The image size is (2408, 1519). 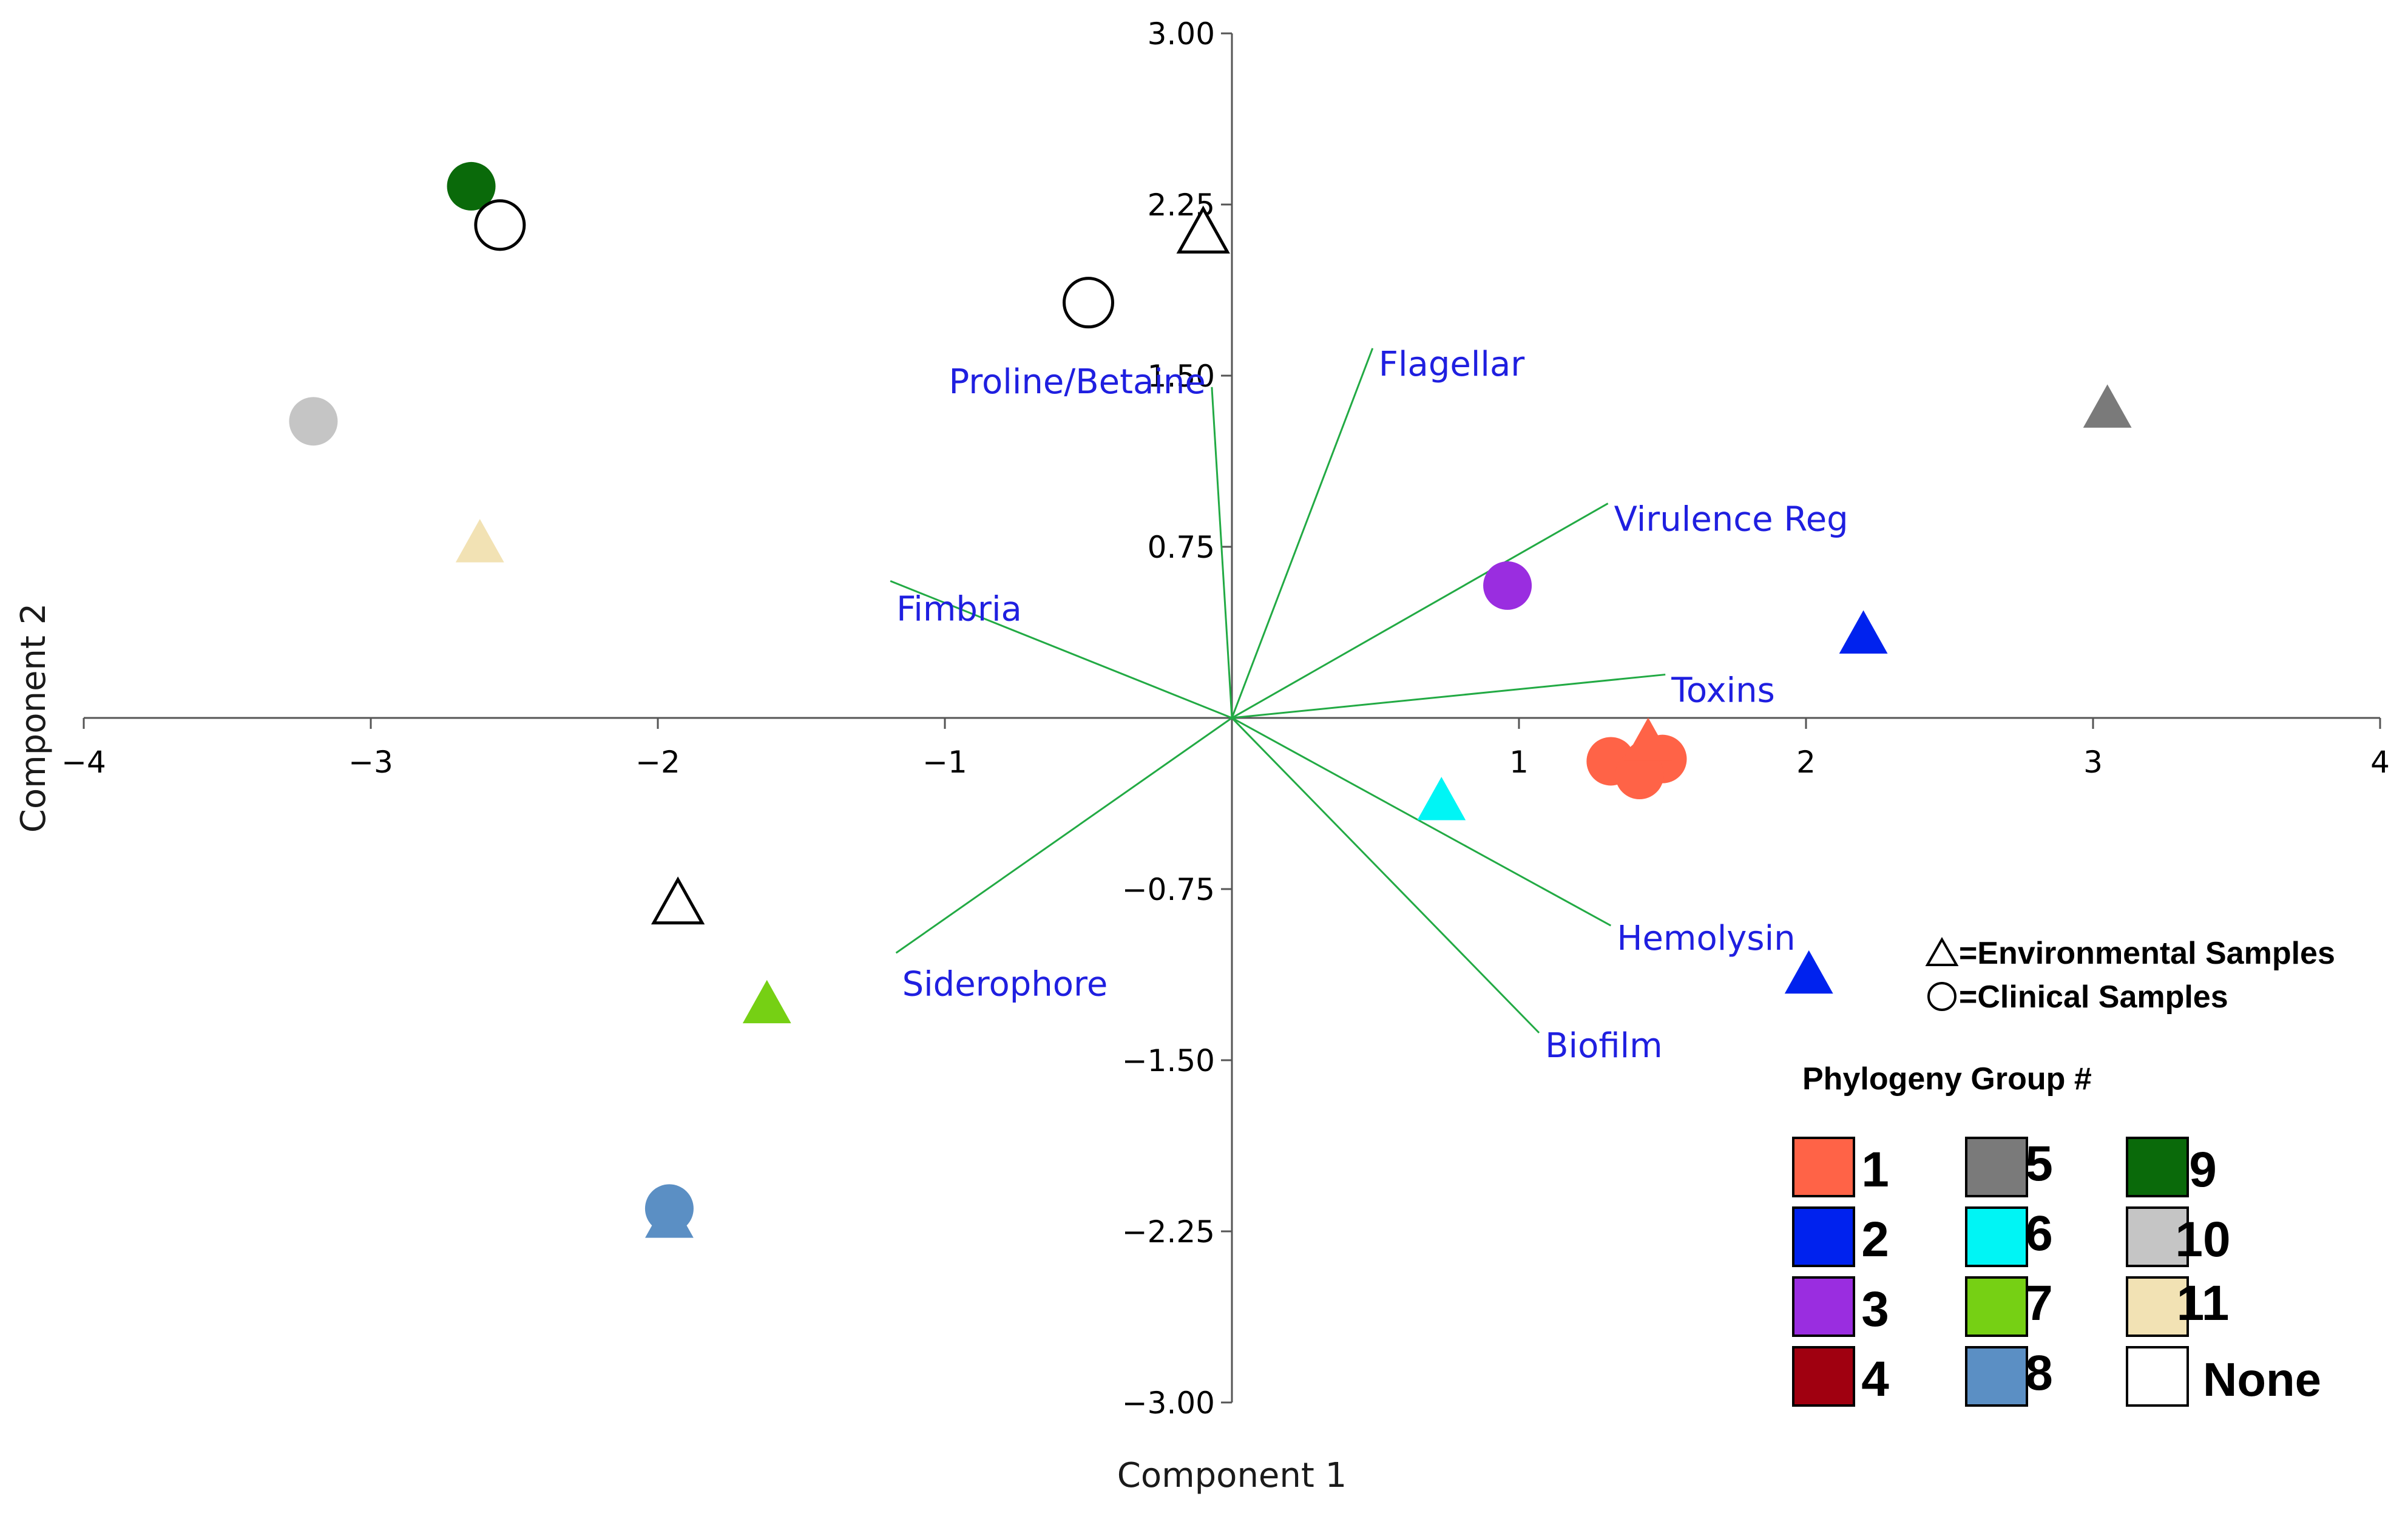 I want to click on legend-sample-label: =Clinical Samples, so click(x=2093, y=997).